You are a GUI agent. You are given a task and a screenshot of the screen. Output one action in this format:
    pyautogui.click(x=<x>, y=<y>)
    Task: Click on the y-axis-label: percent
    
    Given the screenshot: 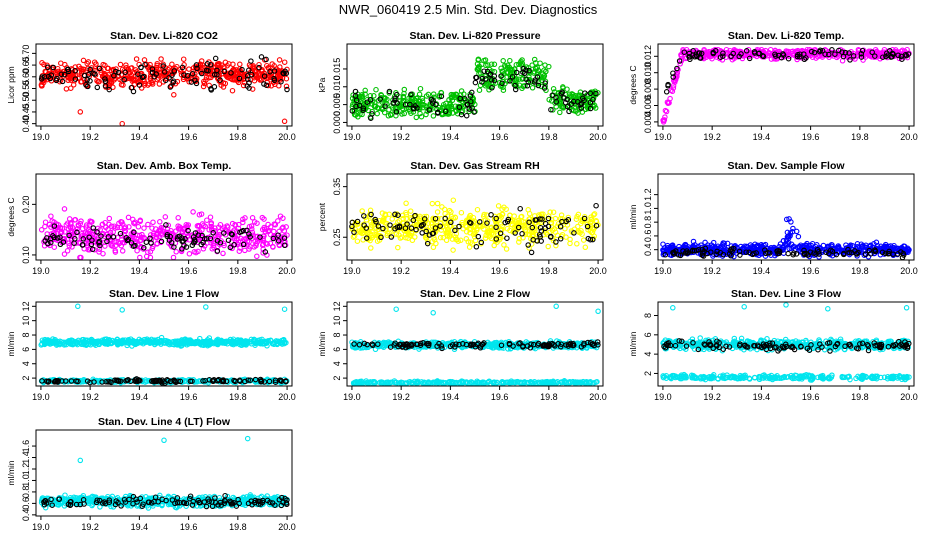 What is the action you would take?
    pyautogui.click(x=322, y=216)
    